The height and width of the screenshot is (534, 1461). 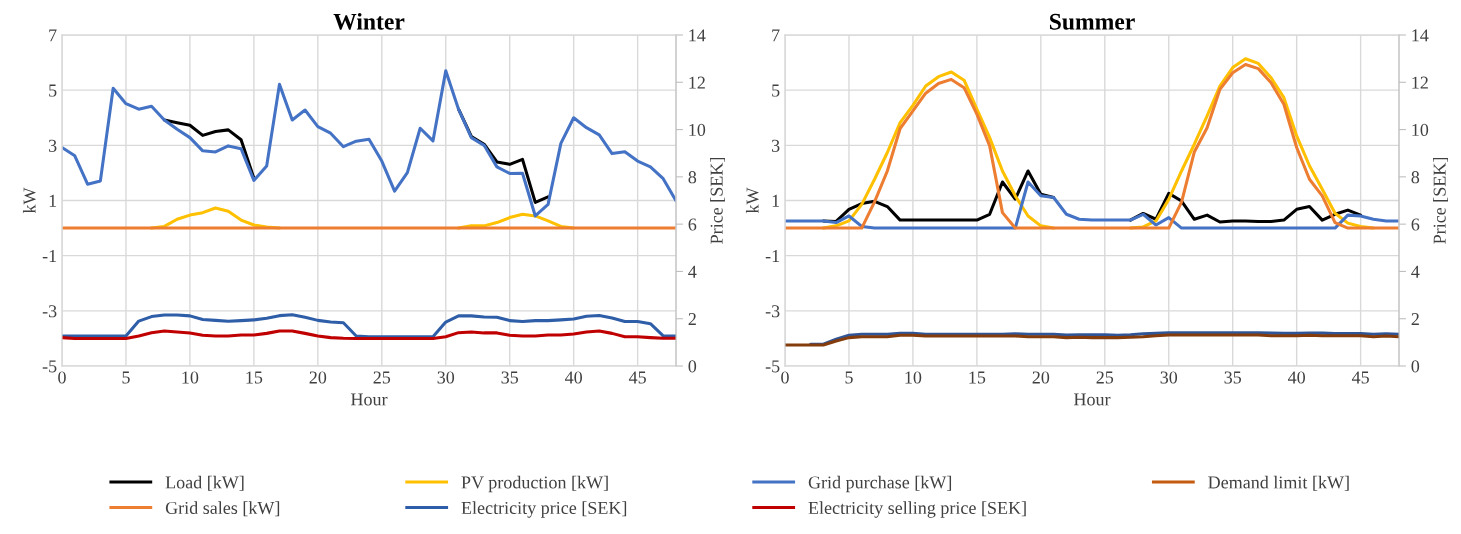 I want to click on legend-label: Grid sales [kW], so click(x=222, y=509).